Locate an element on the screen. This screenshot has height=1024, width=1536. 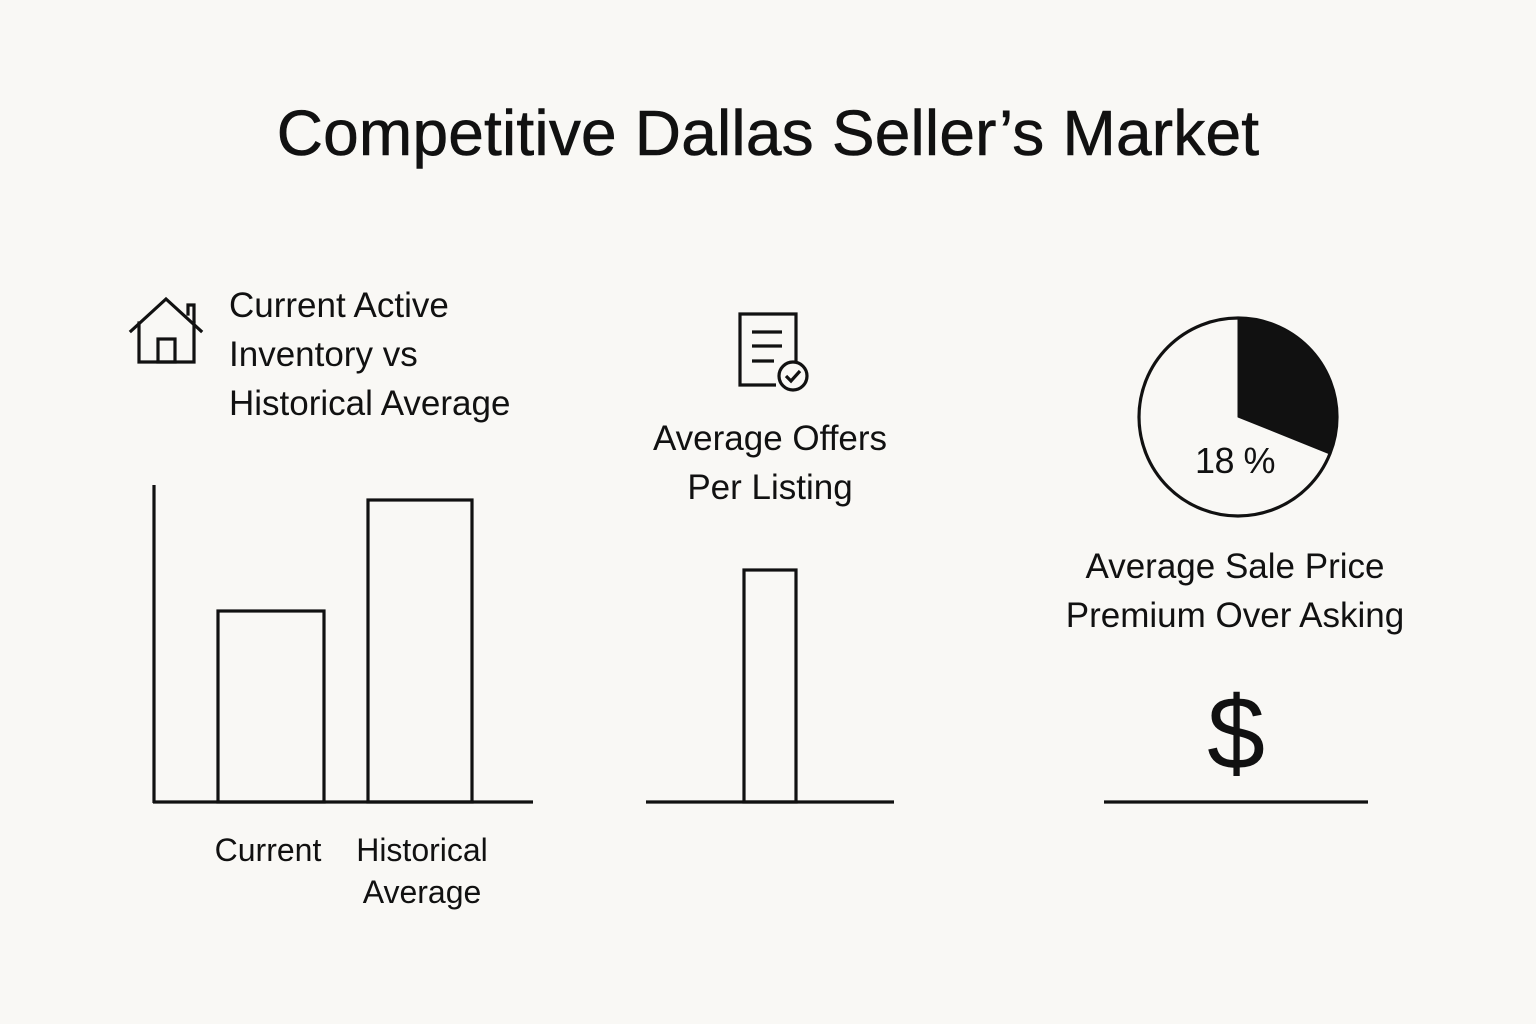
bar-current is located at coordinates (271, 706).